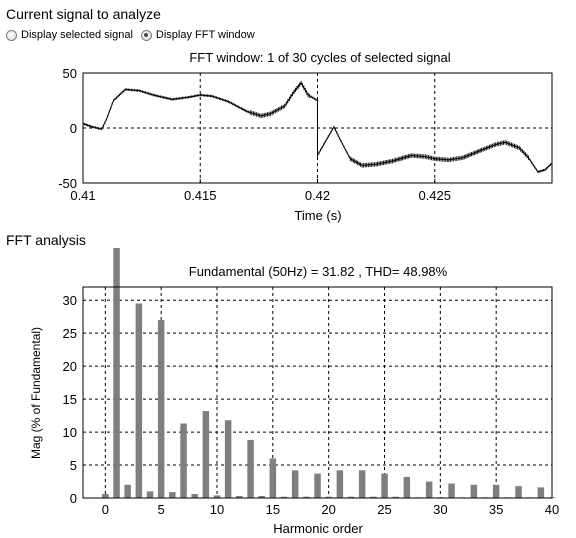 Image resolution: width=576 pixels, height=538 pixels. Describe the element at coordinates (318, 271) in the screenshot. I see `fft-chart-title: Fundamental (50Hz) = 31.82 , THD= 48.98%` at that location.